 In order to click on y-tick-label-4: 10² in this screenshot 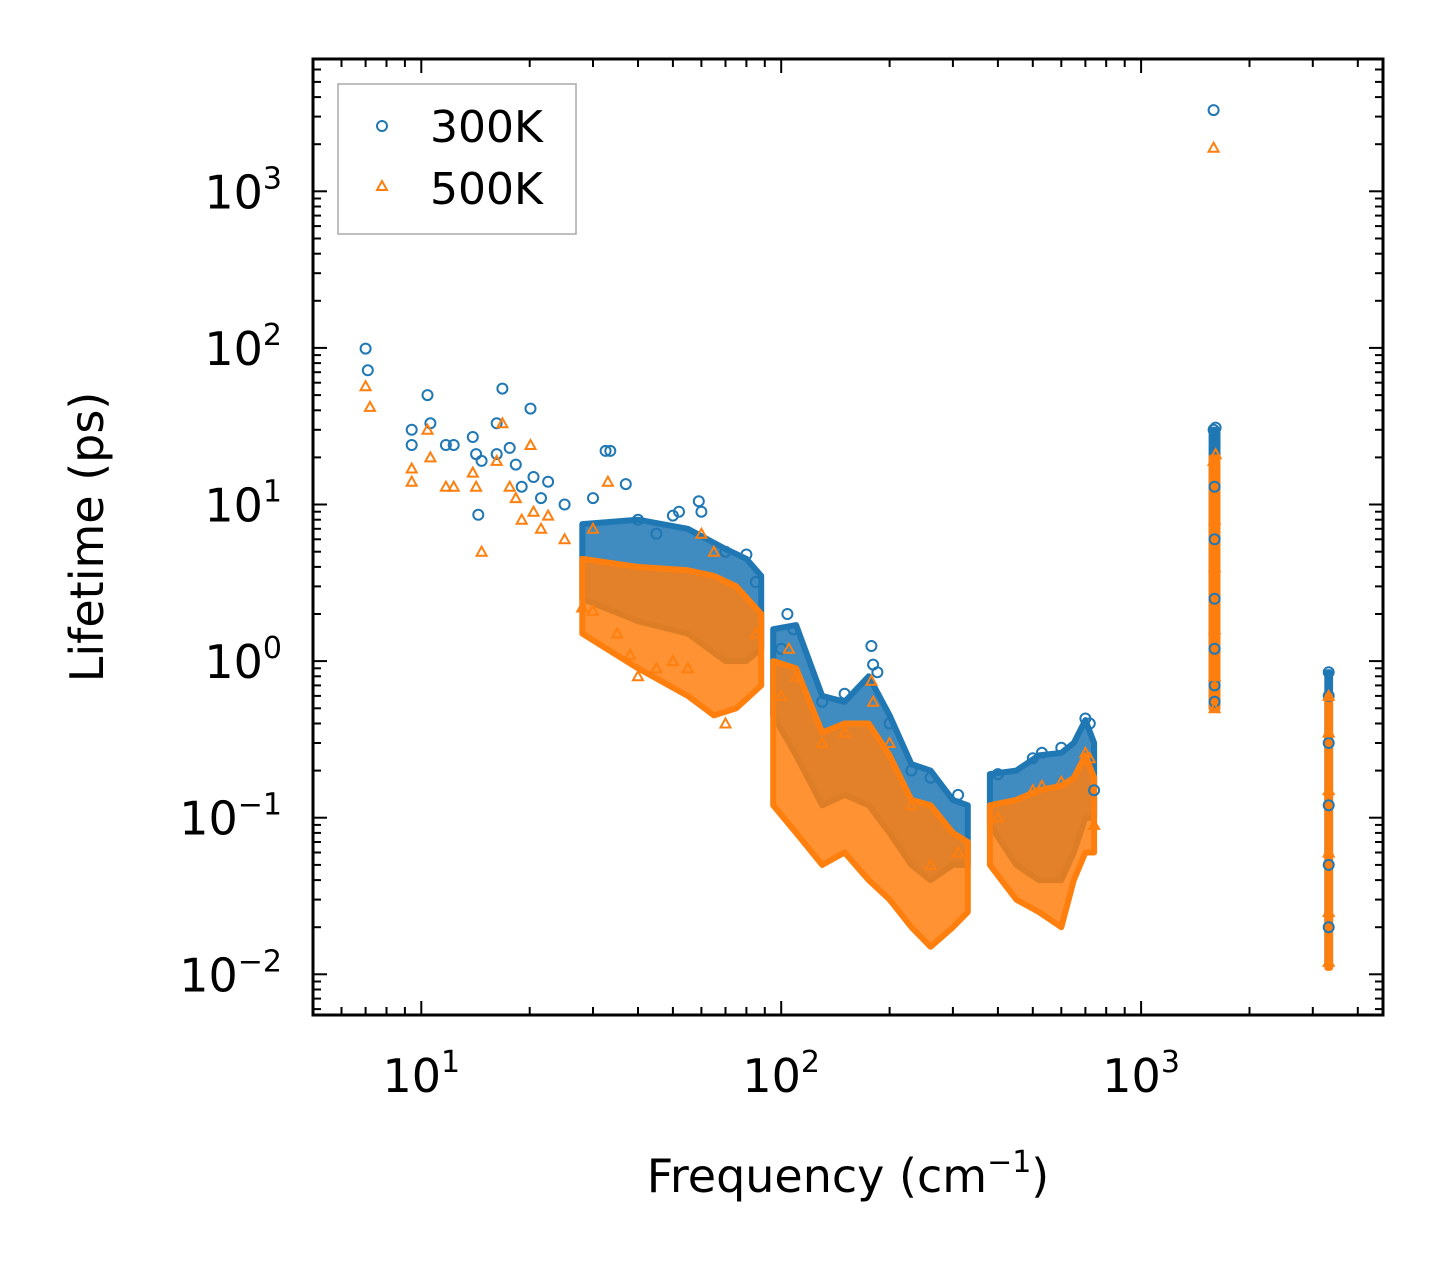, I will do `click(243, 347)`.